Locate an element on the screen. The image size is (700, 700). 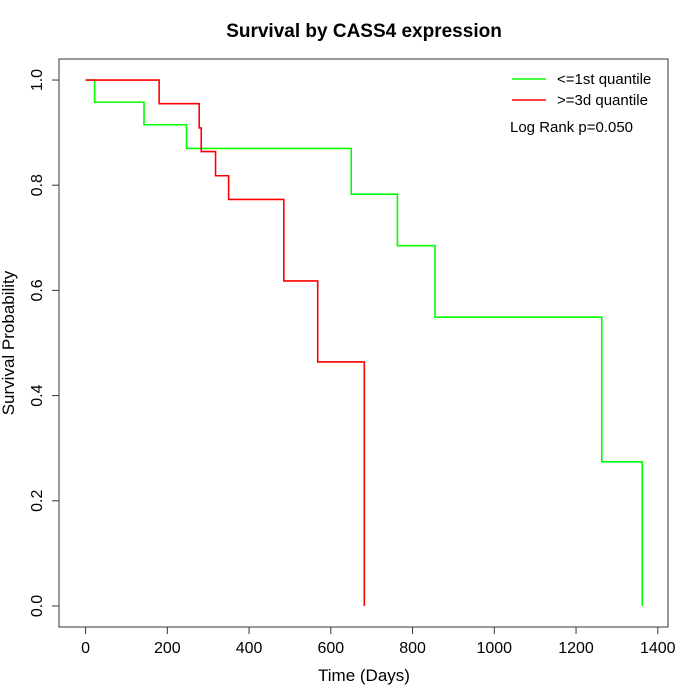
y-tick-label: 0.6 is located at coordinates (37, 290).